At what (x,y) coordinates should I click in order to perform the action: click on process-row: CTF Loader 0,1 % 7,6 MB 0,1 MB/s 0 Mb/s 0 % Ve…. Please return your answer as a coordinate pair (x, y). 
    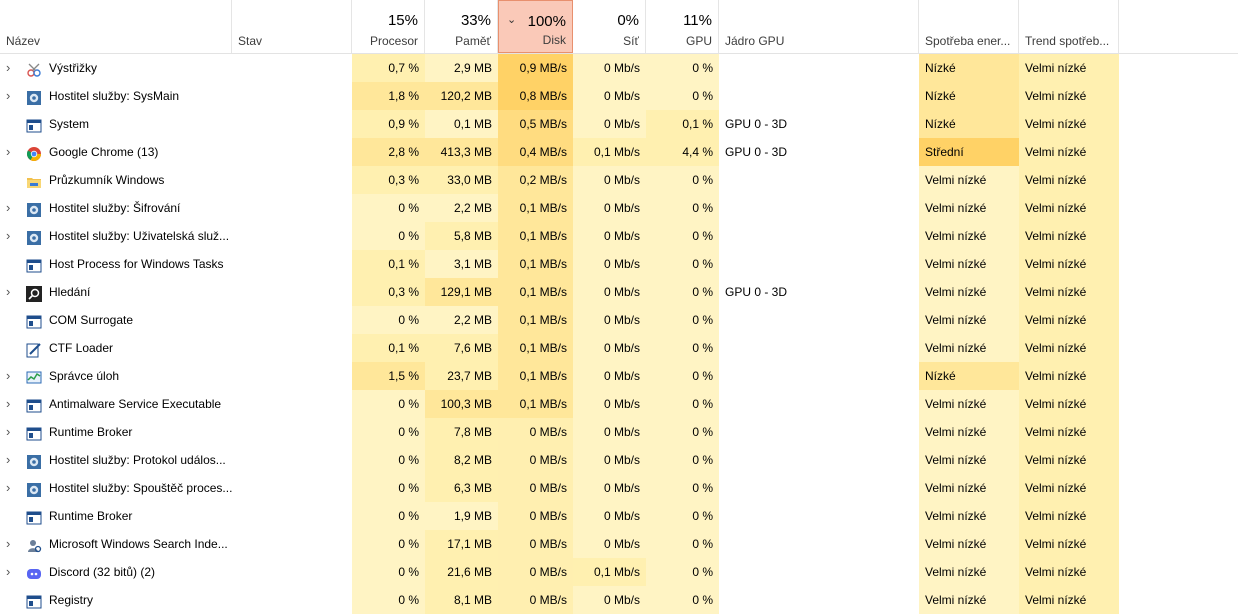
    Looking at the image, I should click on (619, 348).